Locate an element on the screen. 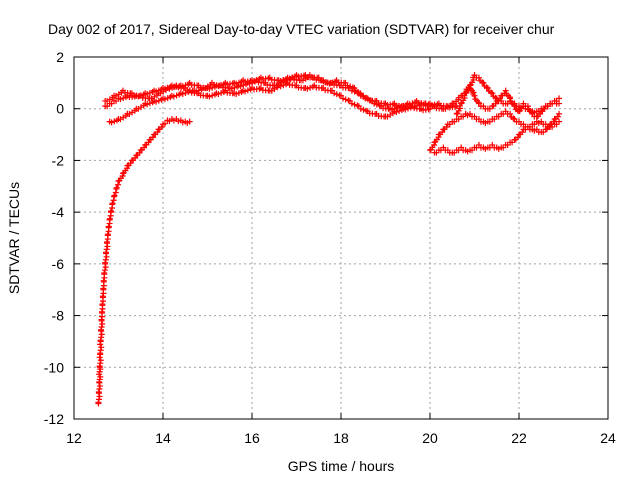 This screenshot has height=480, width=640. y-tick-label: -4 is located at coordinates (58, 212).